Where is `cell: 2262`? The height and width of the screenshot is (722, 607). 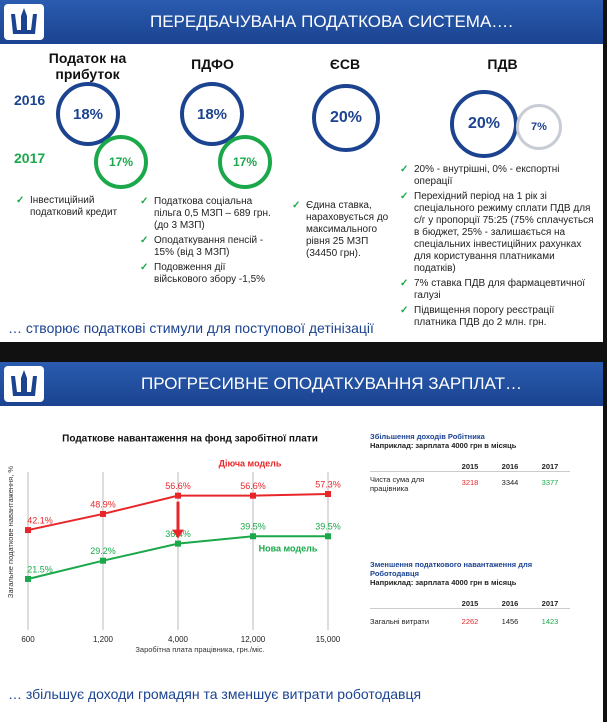 cell: 2262 is located at coordinates (470, 621).